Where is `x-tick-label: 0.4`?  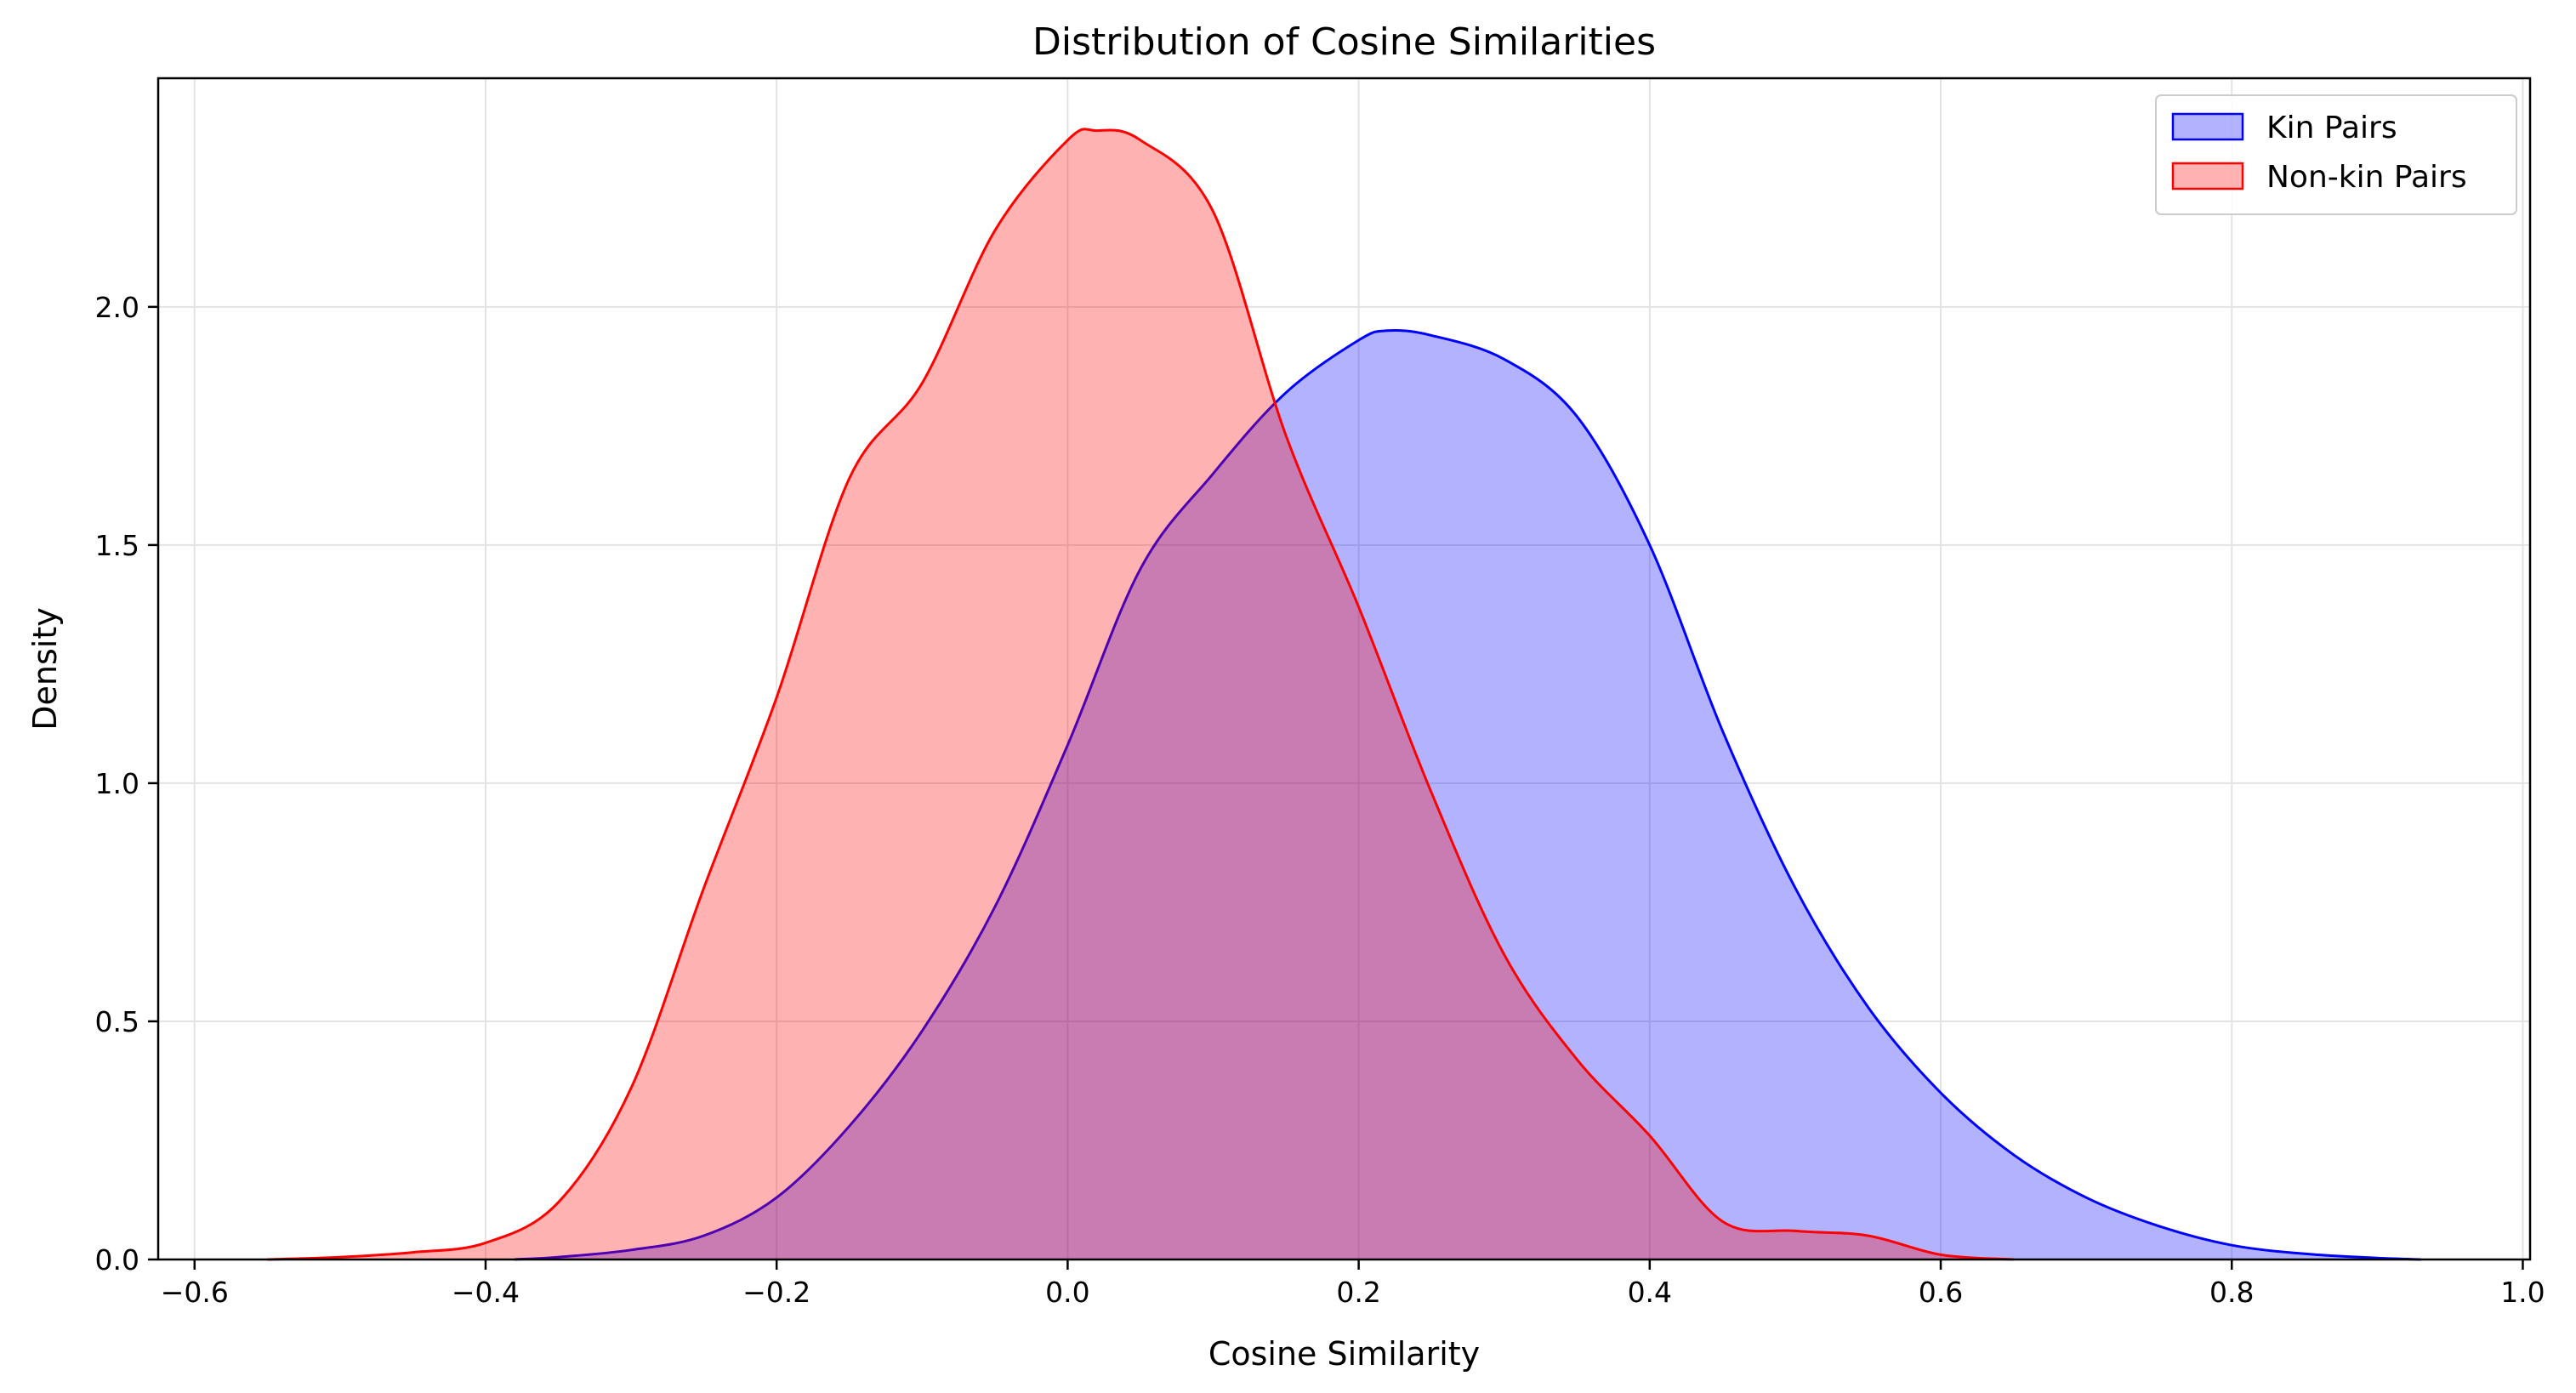 x-tick-label: 0.4 is located at coordinates (1650, 1292).